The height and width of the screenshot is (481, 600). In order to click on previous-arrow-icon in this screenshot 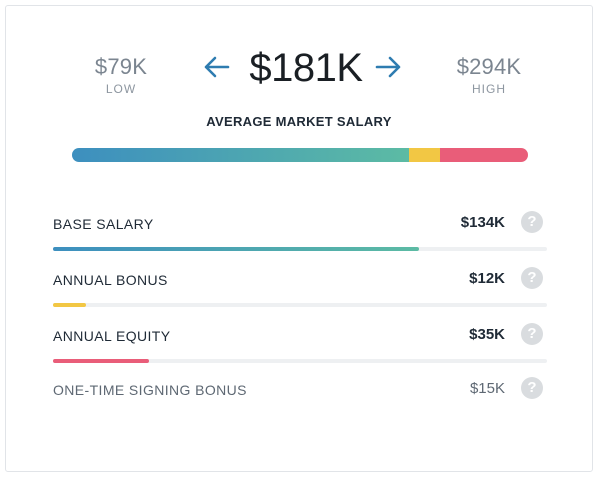, I will do `click(216, 67)`.